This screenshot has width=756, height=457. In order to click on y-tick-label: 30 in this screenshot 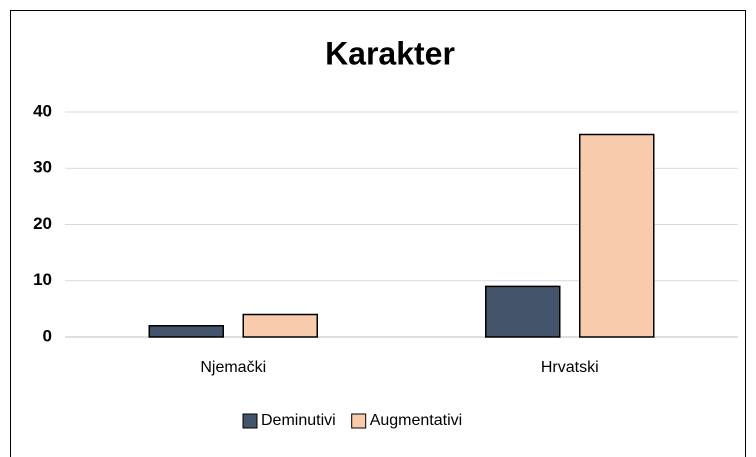, I will do `click(42, 167)`.